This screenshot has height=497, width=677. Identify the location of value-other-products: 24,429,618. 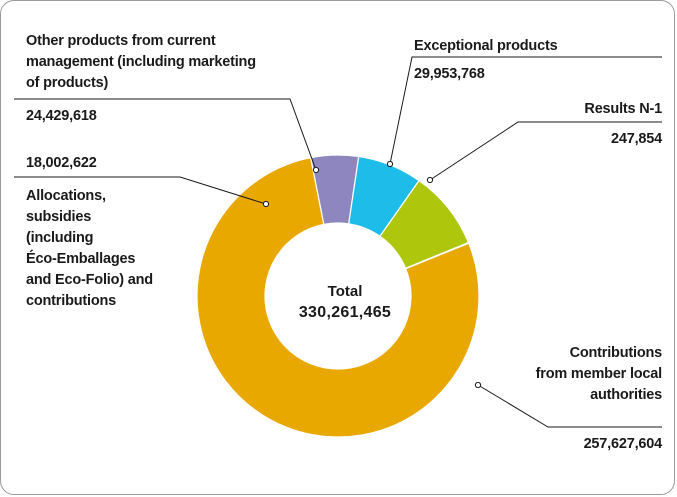
(61, 116).